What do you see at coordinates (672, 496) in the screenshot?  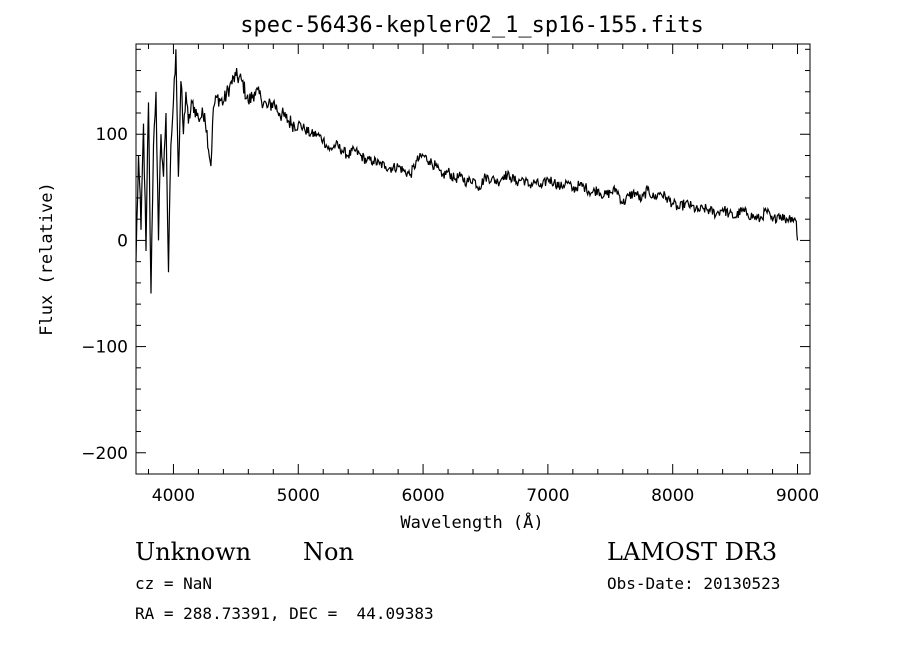 I see `x-tick-label: 8000` at bounding box center [672, 496].